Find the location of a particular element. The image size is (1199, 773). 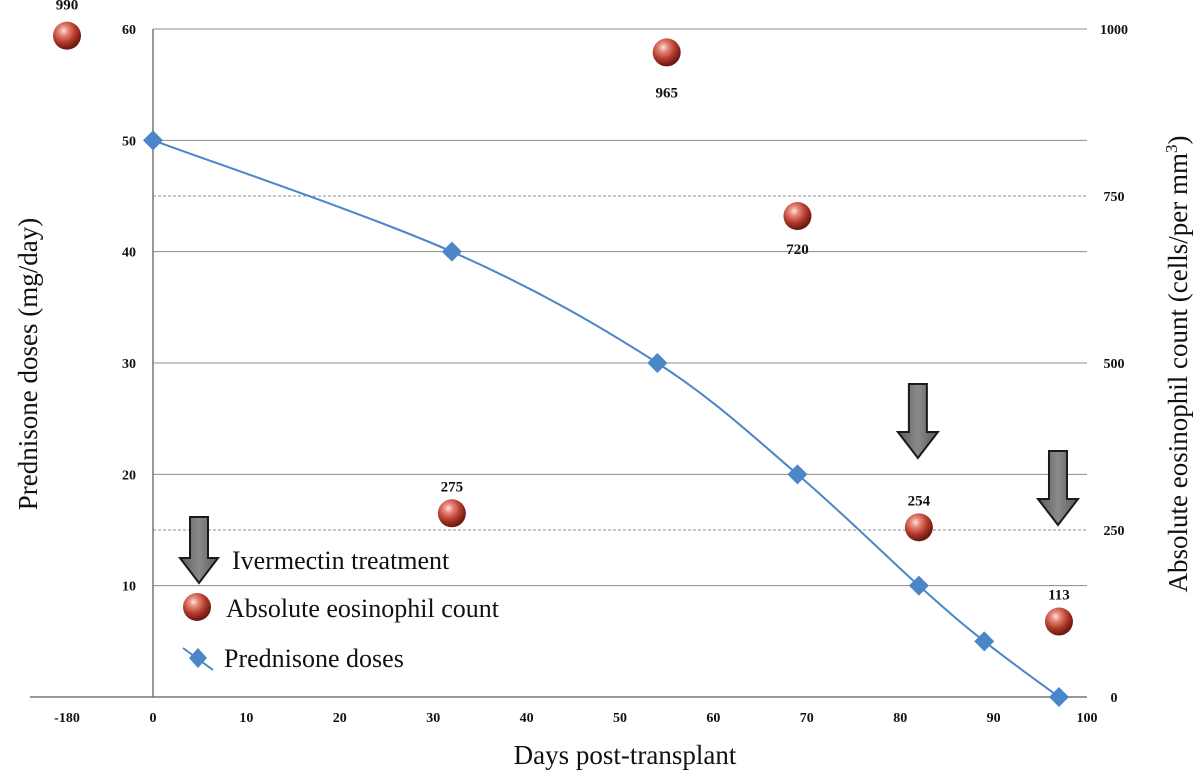

y2-tick-label: 1000 is located at coordinates (1114, 30).